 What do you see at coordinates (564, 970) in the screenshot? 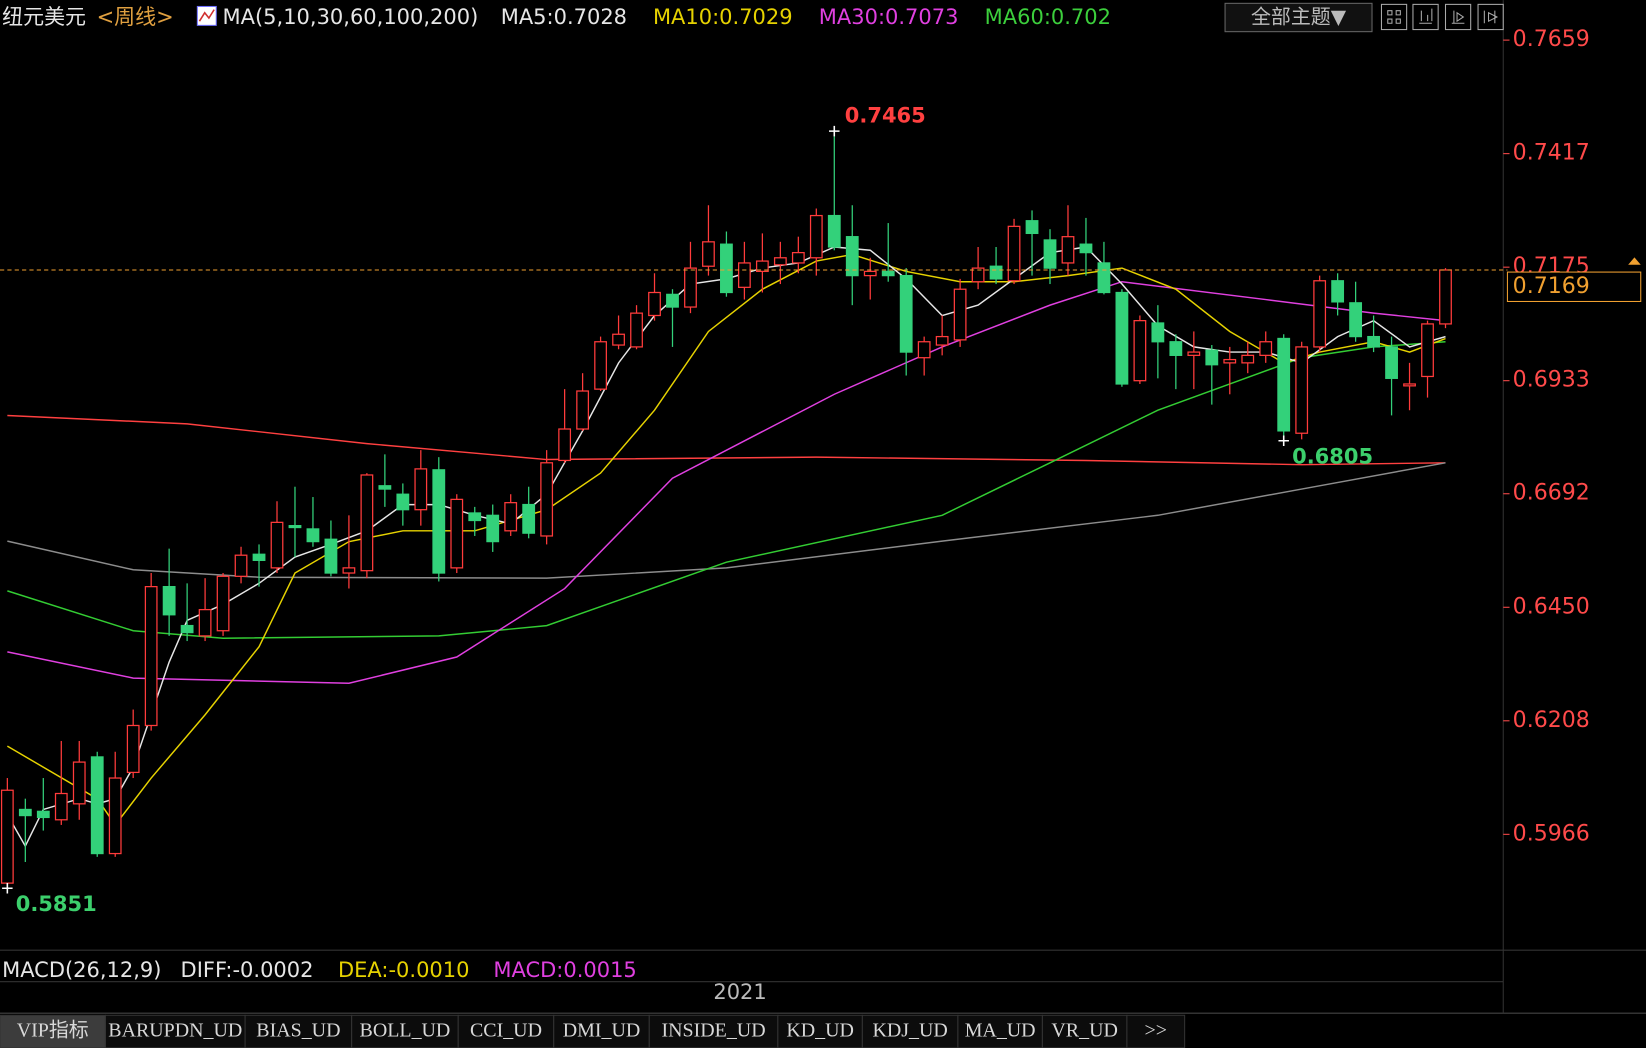
I see `macd-value: MACD:0.0015` at bounding box center [564, 970].